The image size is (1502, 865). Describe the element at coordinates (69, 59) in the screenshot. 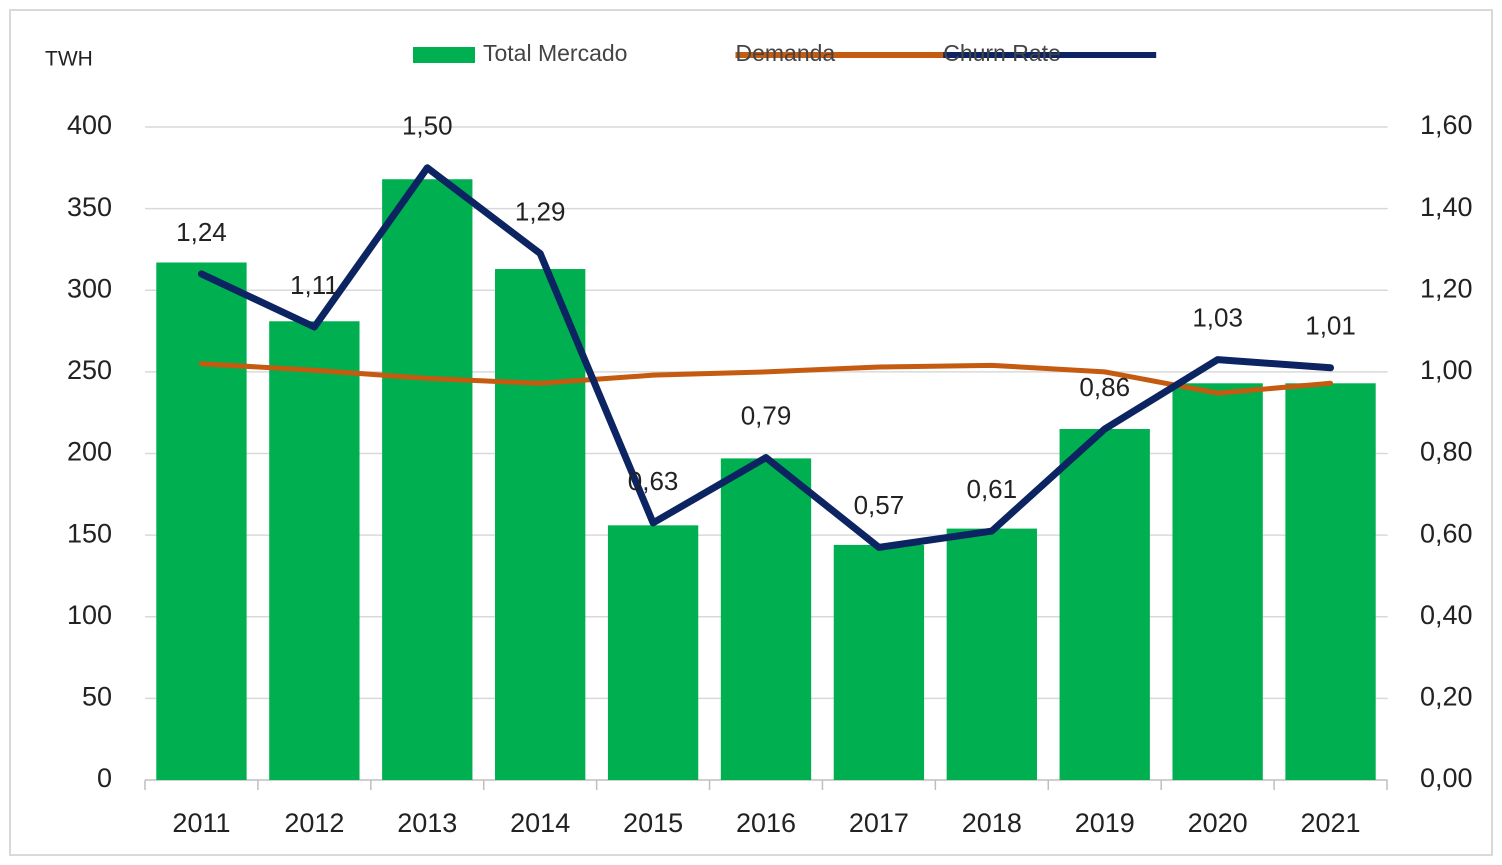

I see `y-axis-label: TWH` at that location.